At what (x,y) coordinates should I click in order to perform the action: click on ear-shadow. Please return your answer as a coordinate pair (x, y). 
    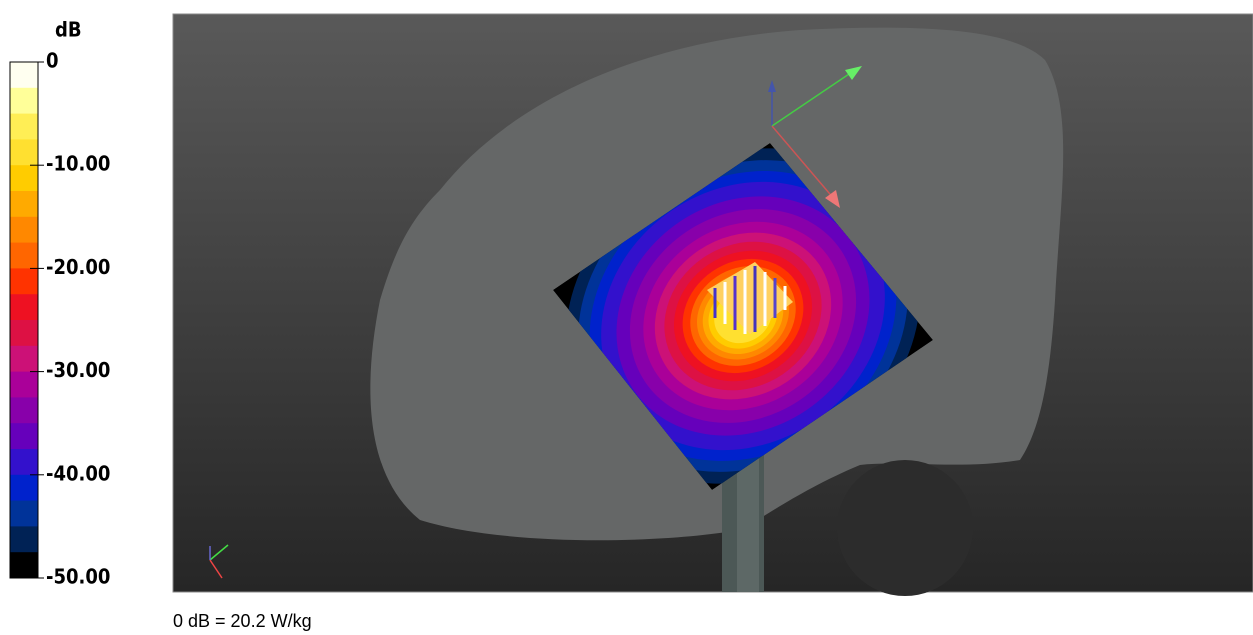
    Looking at the image, I should click on (905, 528).